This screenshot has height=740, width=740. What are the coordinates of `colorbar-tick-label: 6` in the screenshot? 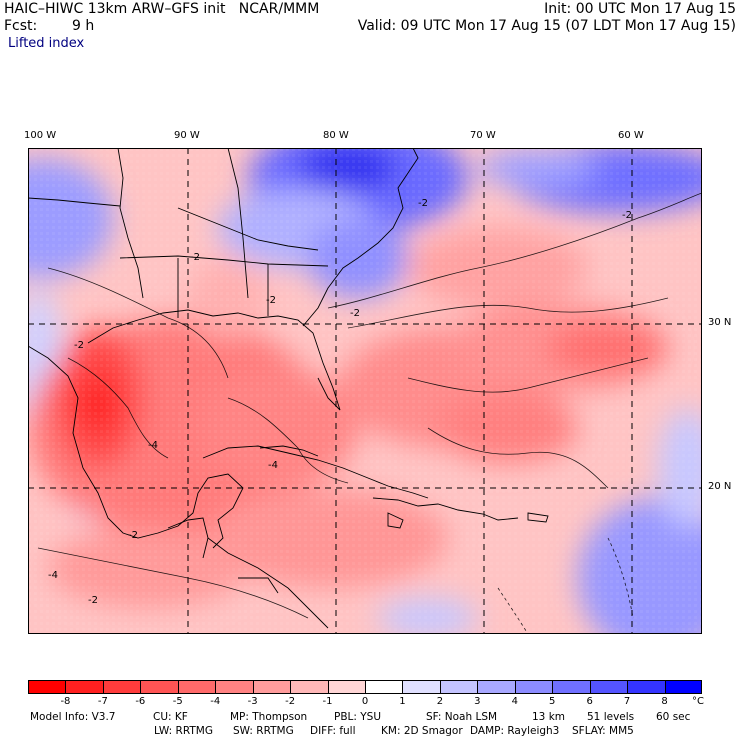 It's located at (589, 701).